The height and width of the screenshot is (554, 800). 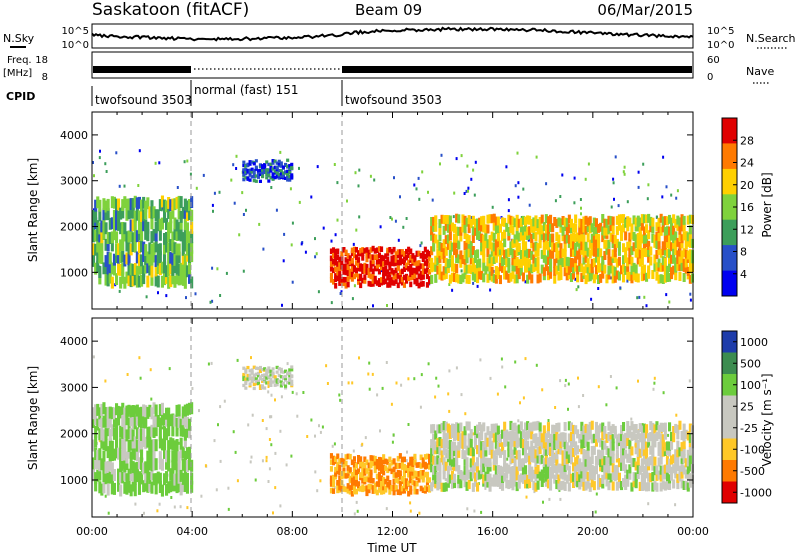 I want to click on colorbar-tick-label: -100, so click(x=752, y=449).